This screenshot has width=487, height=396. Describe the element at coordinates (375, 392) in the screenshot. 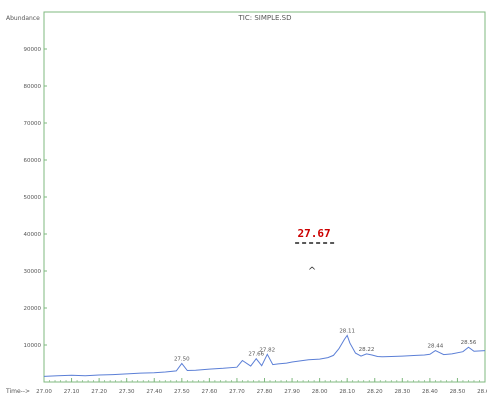

I see `x-tick-label: 28.20` at that location.